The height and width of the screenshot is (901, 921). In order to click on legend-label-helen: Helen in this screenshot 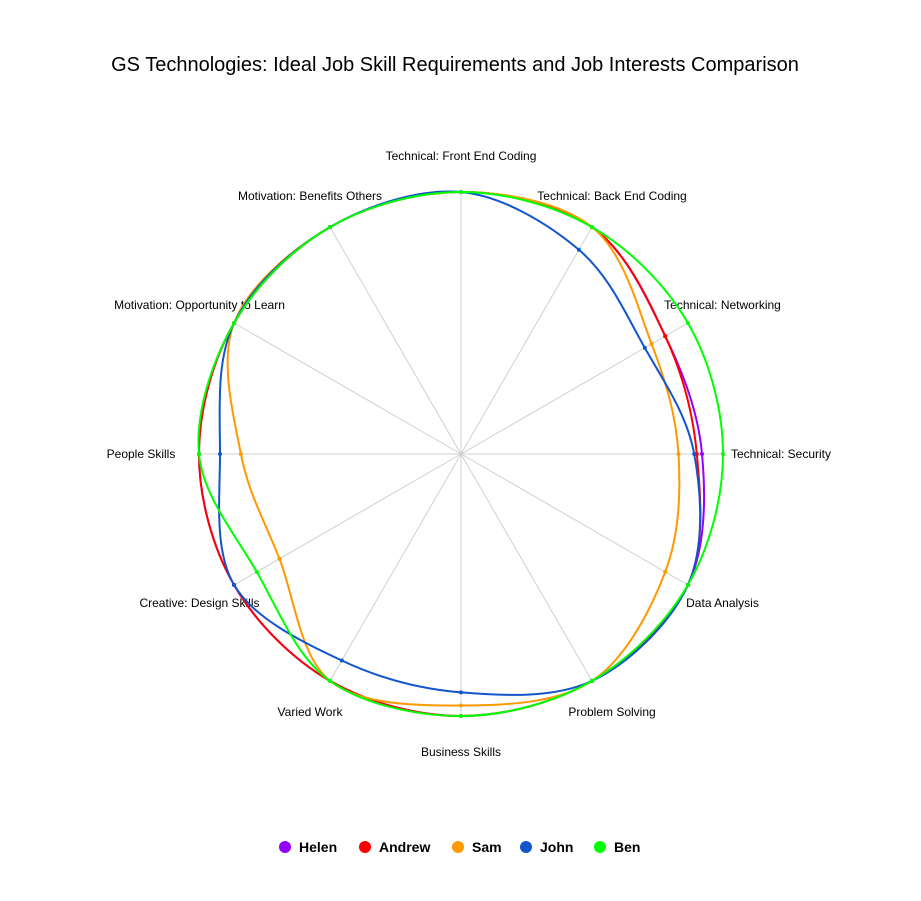, I will do `click(318, 847)`.